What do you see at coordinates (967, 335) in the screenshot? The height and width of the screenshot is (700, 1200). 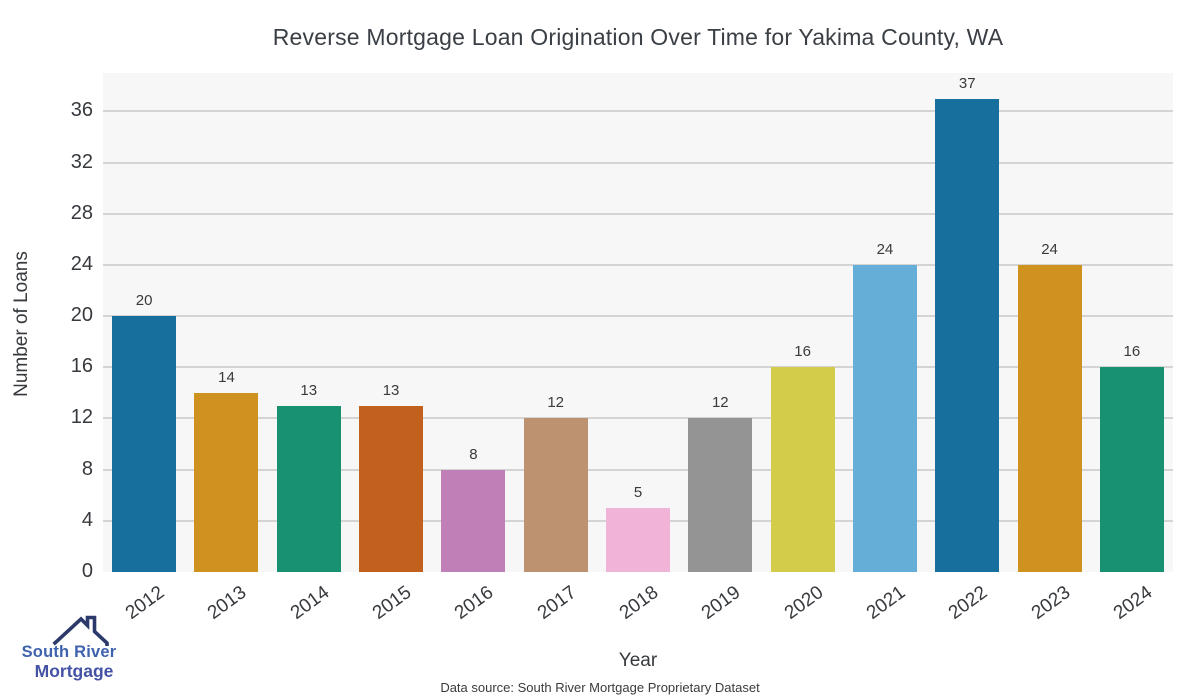 I see `bar-2022` at bounding box center [967, 335].